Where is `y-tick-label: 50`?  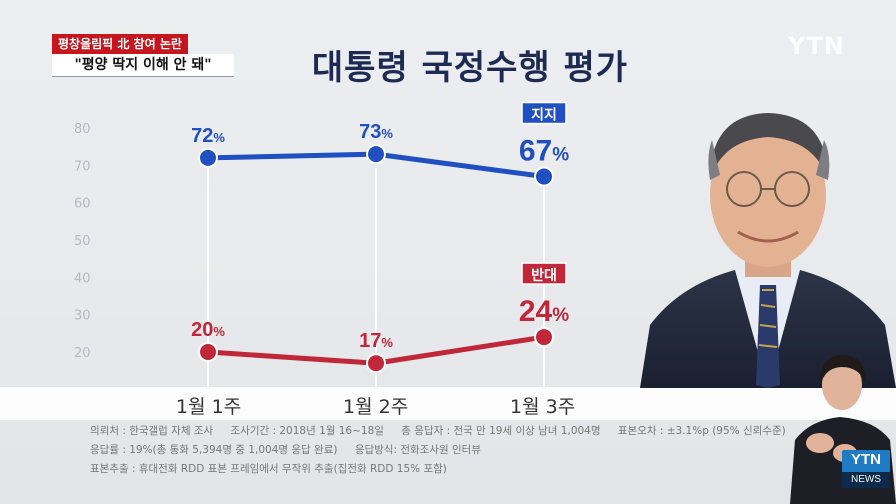
y-tick-label: 50 is located at coordinates (82, 241).